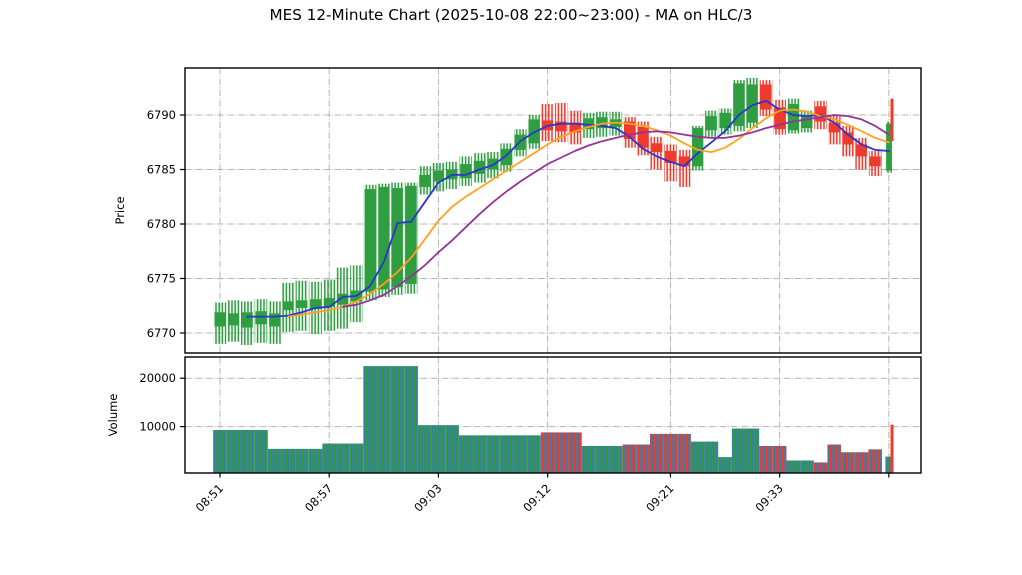 The height and width of the screenshot is (575, 1022). What do you see at coordinates (120, 210) in the screenshot?
I see `price-axis-label: Price` at bounding box center [120, 210].